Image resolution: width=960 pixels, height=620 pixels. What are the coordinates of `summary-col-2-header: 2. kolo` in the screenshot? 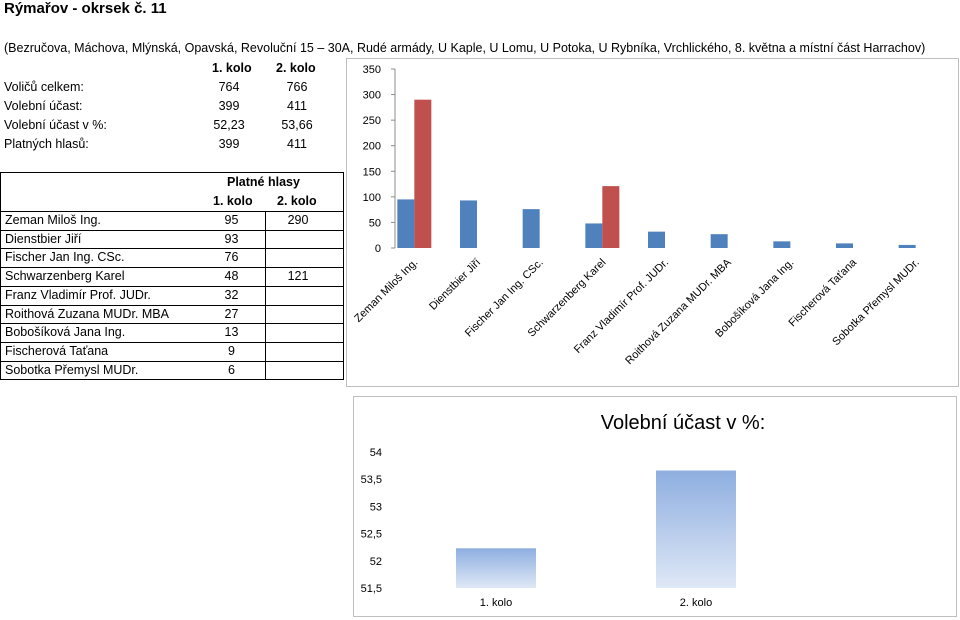 It's located at (296, 68).